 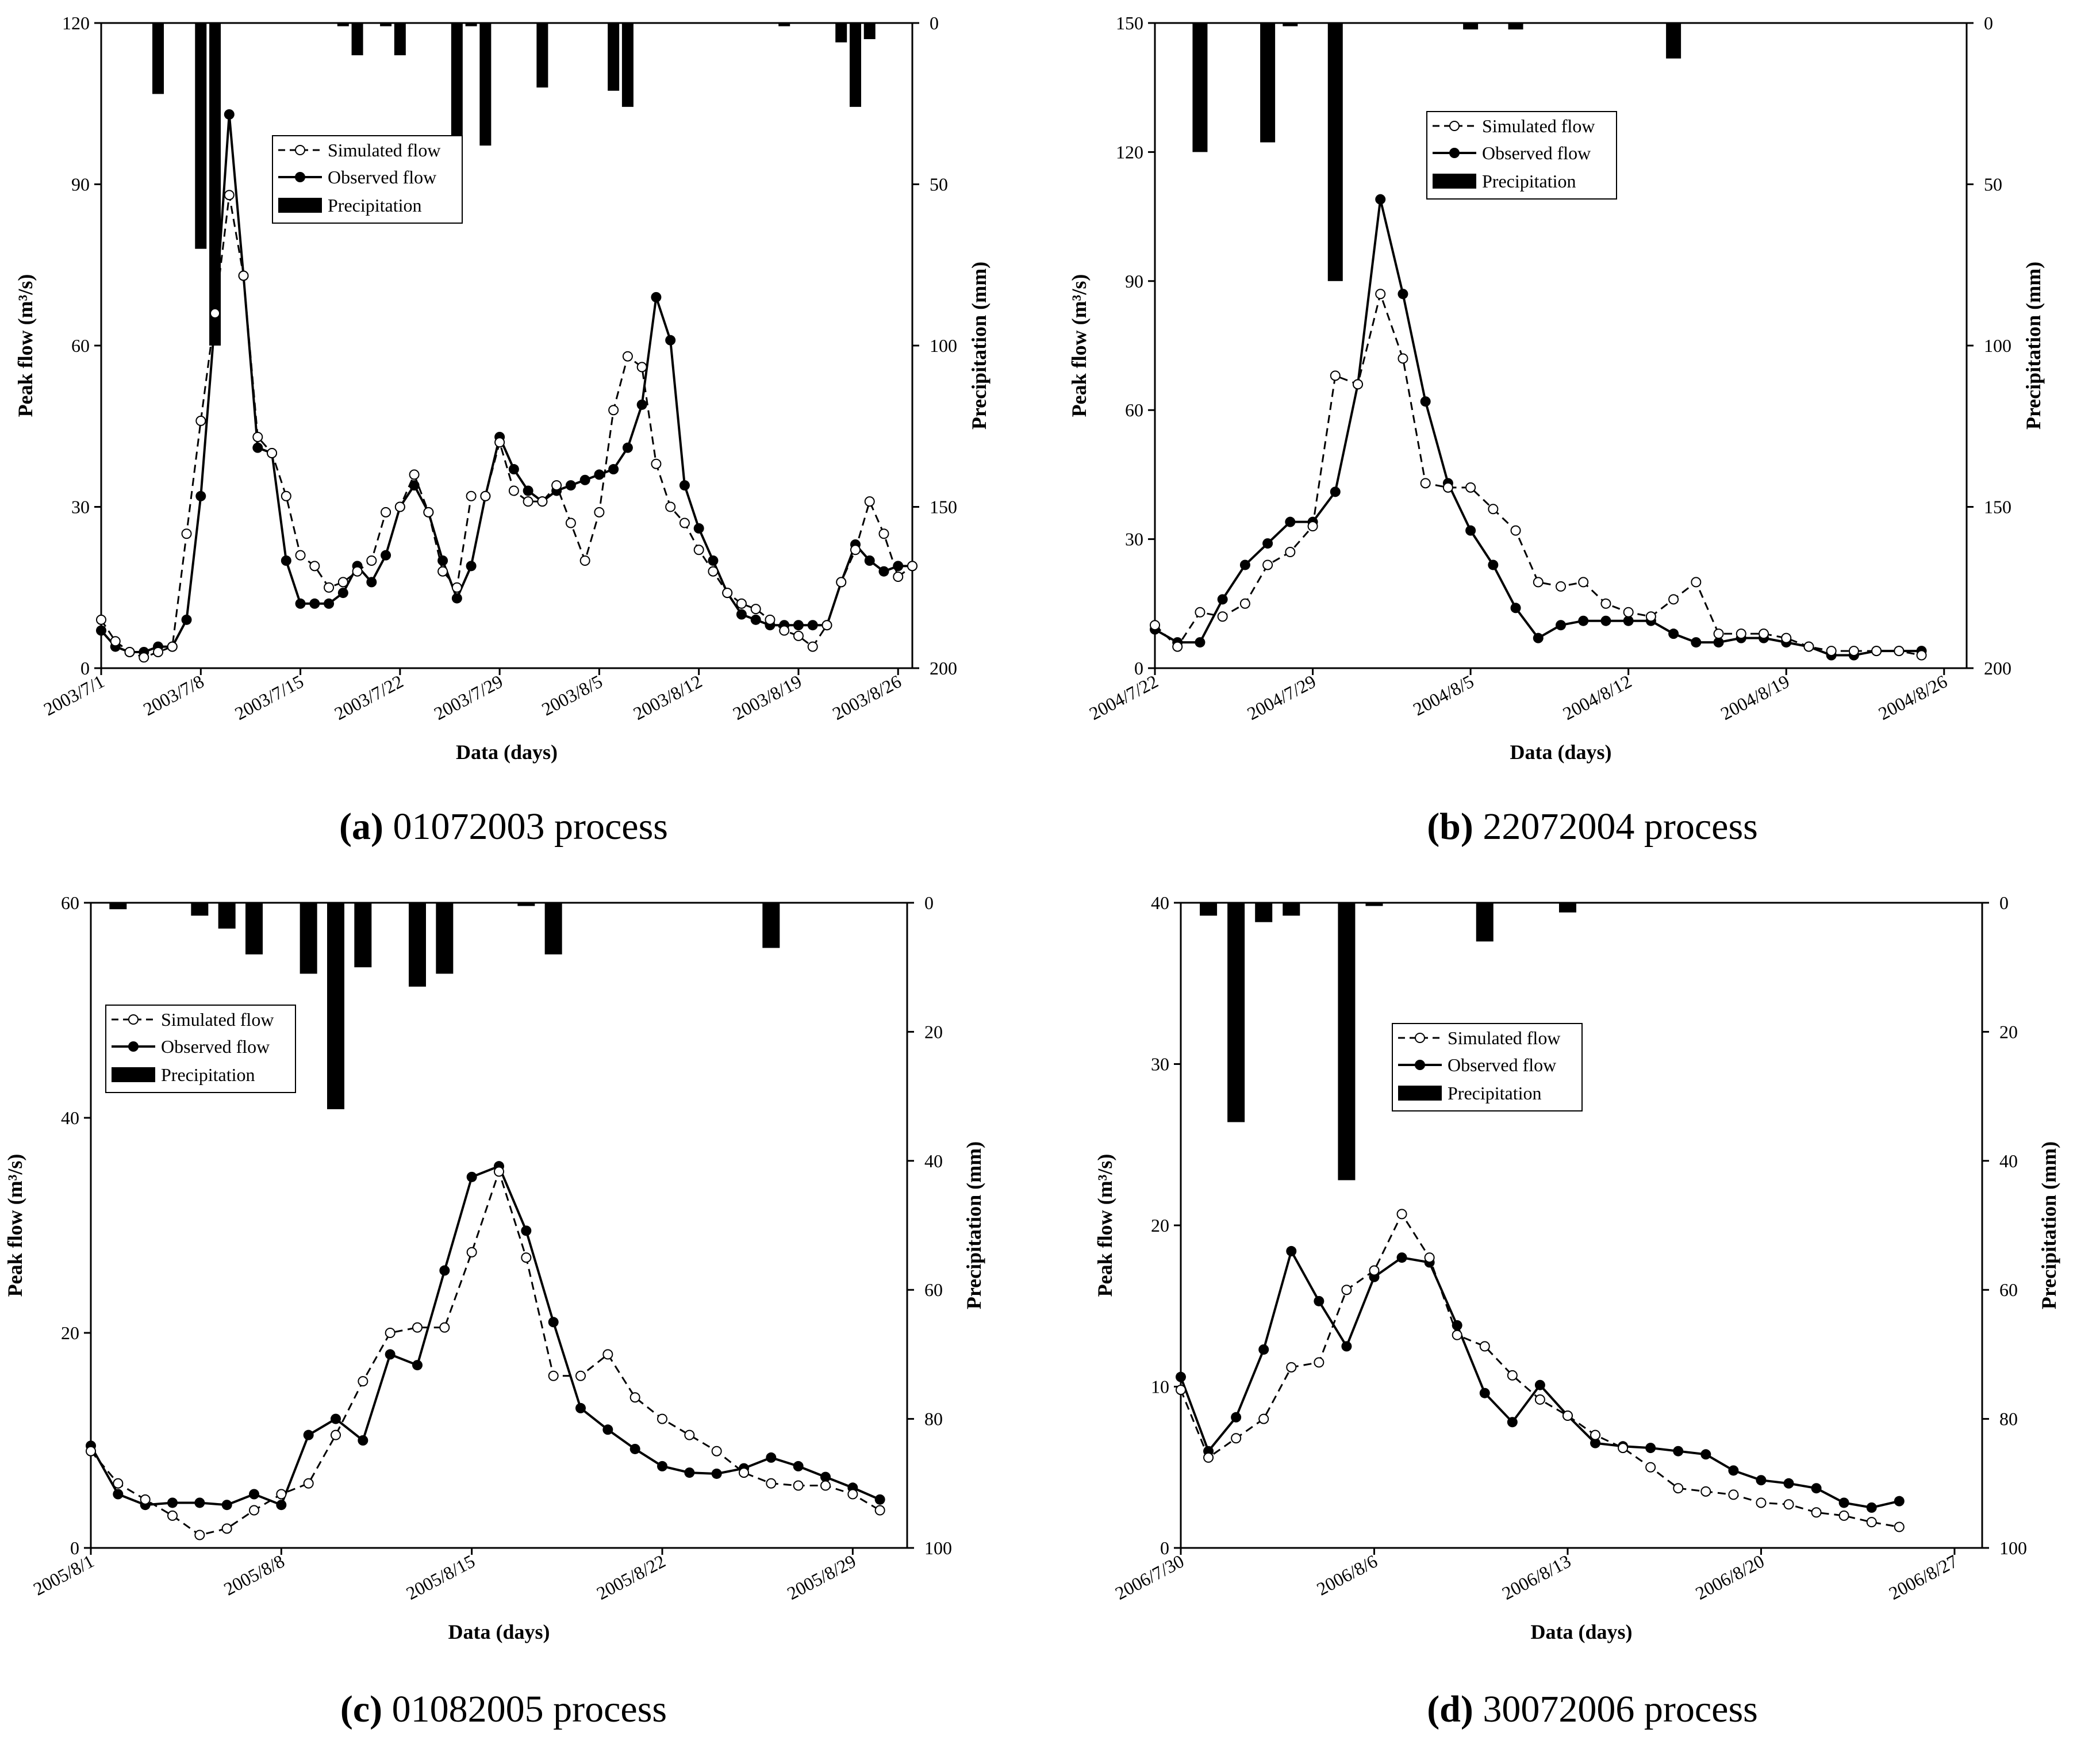 I want to click on x-tick-label-a: 2003/7/1, so click(x=74, y=695).